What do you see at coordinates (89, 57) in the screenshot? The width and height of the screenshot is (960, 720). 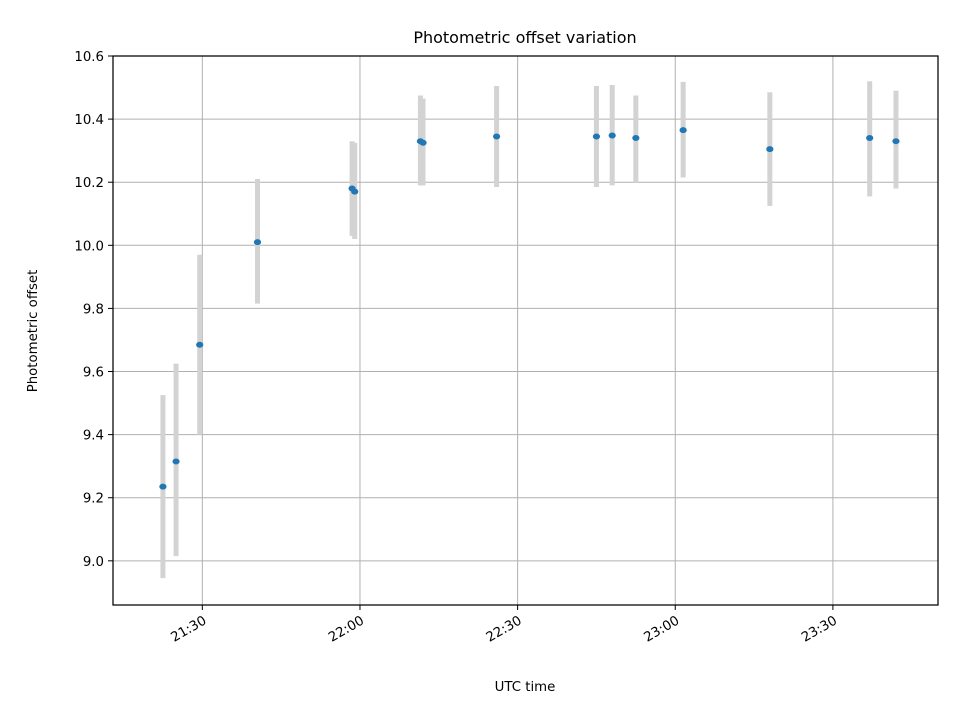 I see `y-tick-label: 10.6` at bounding box center [89, 57].